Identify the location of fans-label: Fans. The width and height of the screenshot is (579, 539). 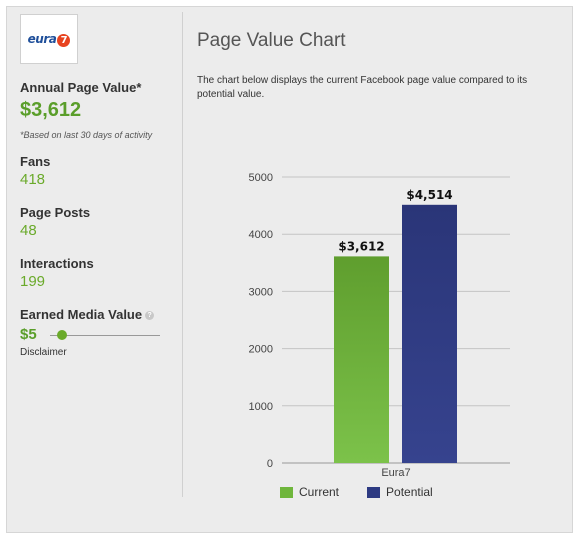
(35, 161).